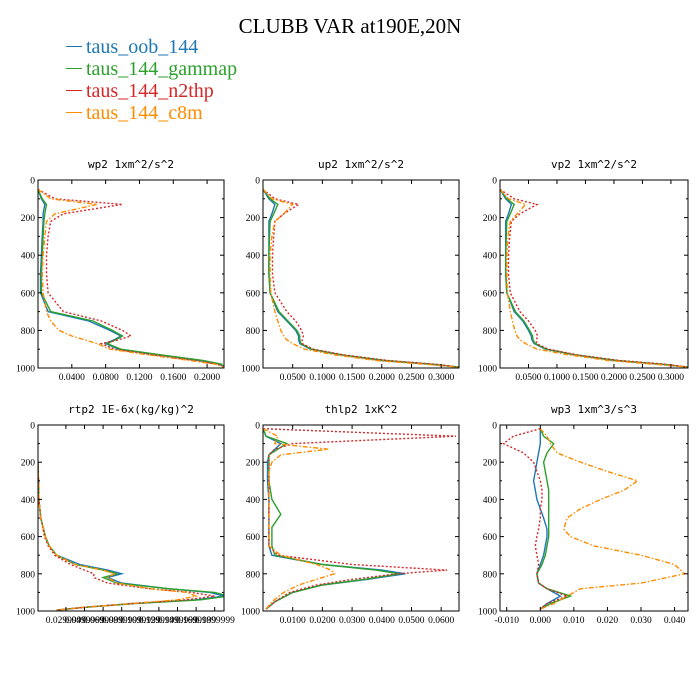  Describe the element at coordinates (641, 621) in the screenshot. I see `x-tick-label: 0.030` at that location.